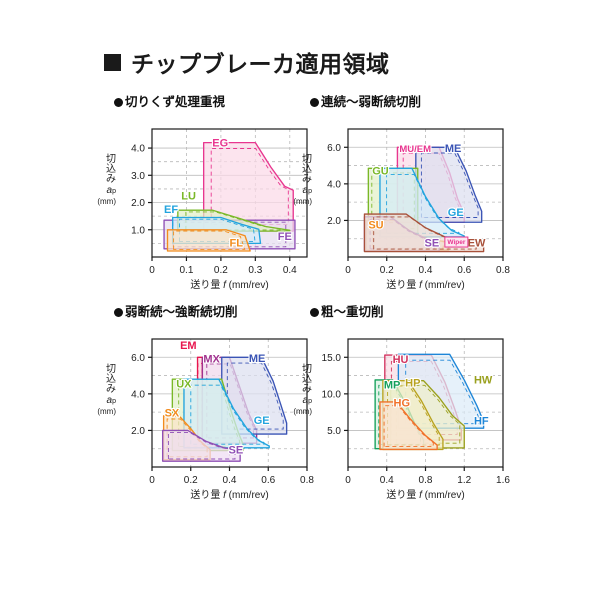  What do you see at coordinates (464, 480) in the screenshot?
I see `x-tick-label: 1.2` at bounding box center [464, 480].